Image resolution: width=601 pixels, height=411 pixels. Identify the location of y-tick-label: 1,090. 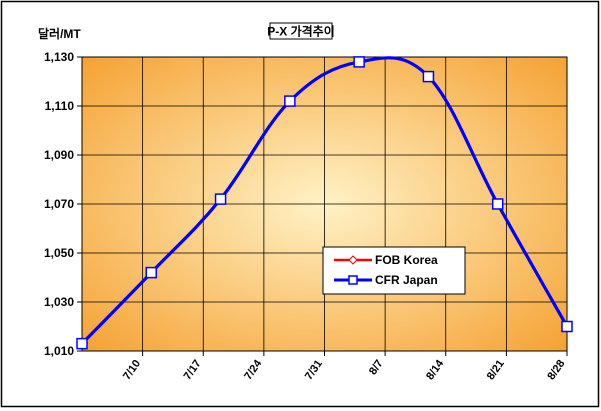
(59, 155).